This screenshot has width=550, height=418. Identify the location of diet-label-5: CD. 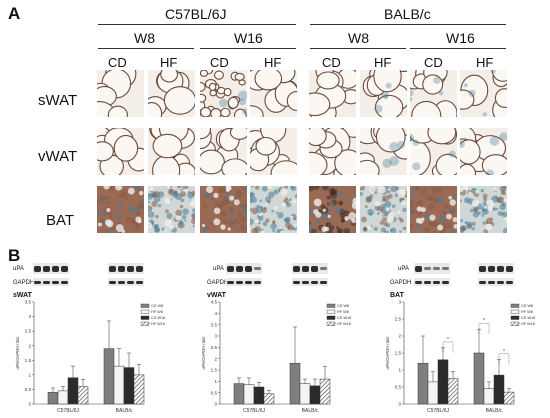
(331, 62).